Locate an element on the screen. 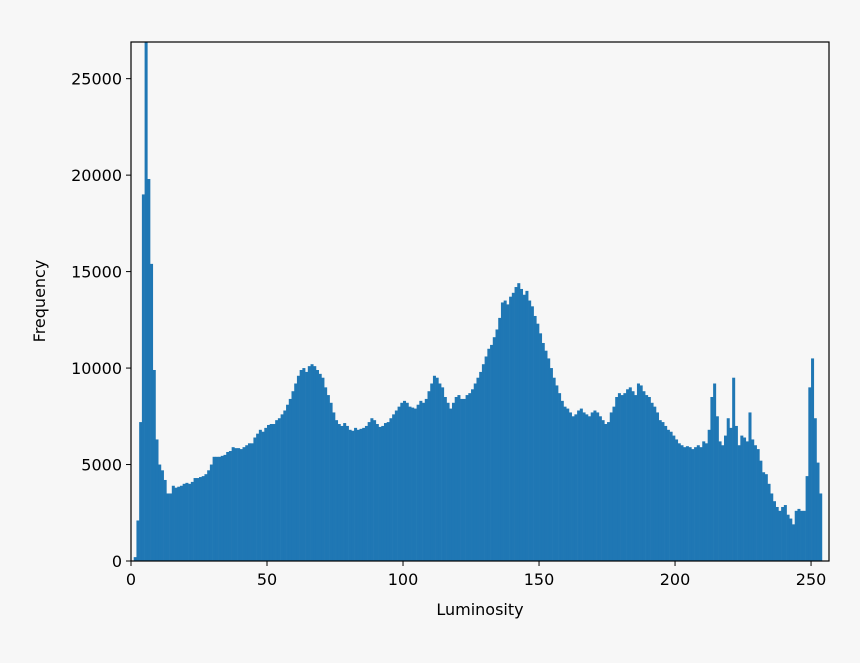 This screenshot has width=860, height=663. y-tick-label: 10000 is located at coordinates (96, 368).